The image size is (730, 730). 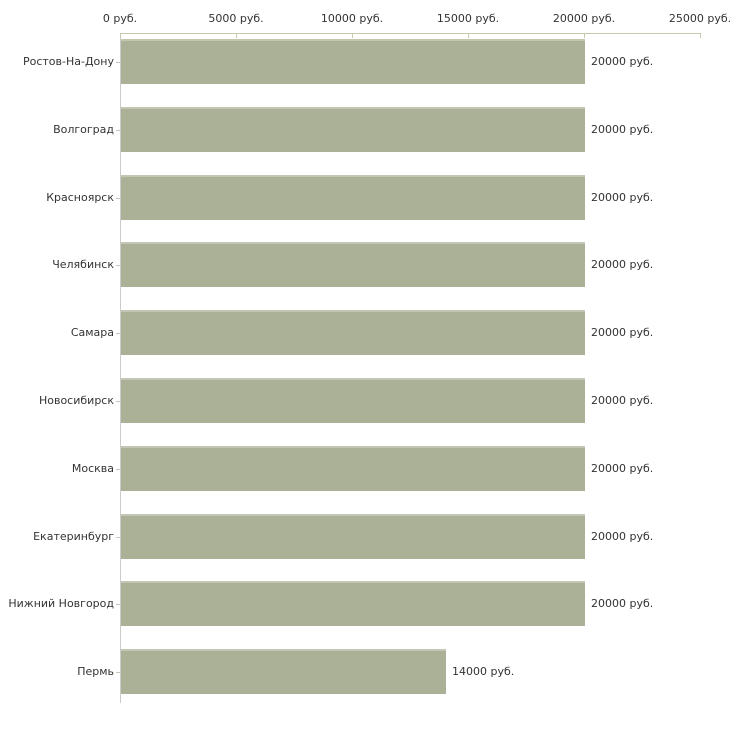 I want to click on category-label: Волгоград, so click(x=83, y=129).